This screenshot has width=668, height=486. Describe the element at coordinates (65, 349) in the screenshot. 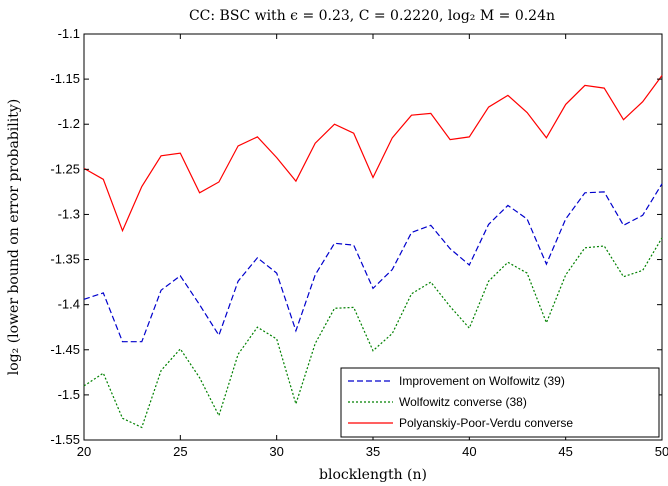

I see `y-tick-label: -1.45` at that location.